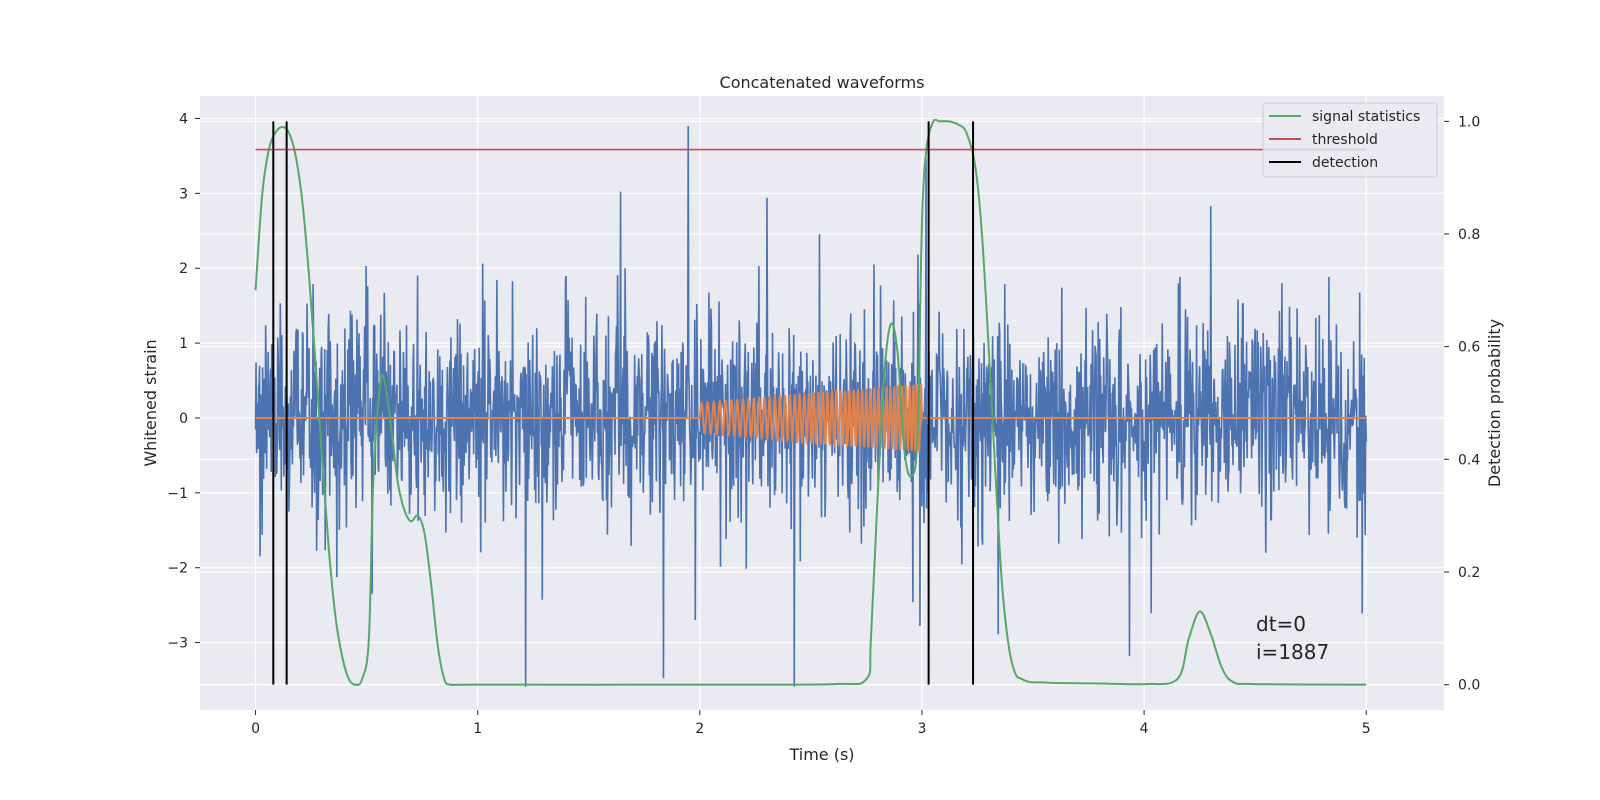 The height and width of the screenshot is (800, 1600). What do you see at coordinates (150, 402) in the screenshot?
I see `y-axis-label: Whitened strain` at bounding box center [150, 402].